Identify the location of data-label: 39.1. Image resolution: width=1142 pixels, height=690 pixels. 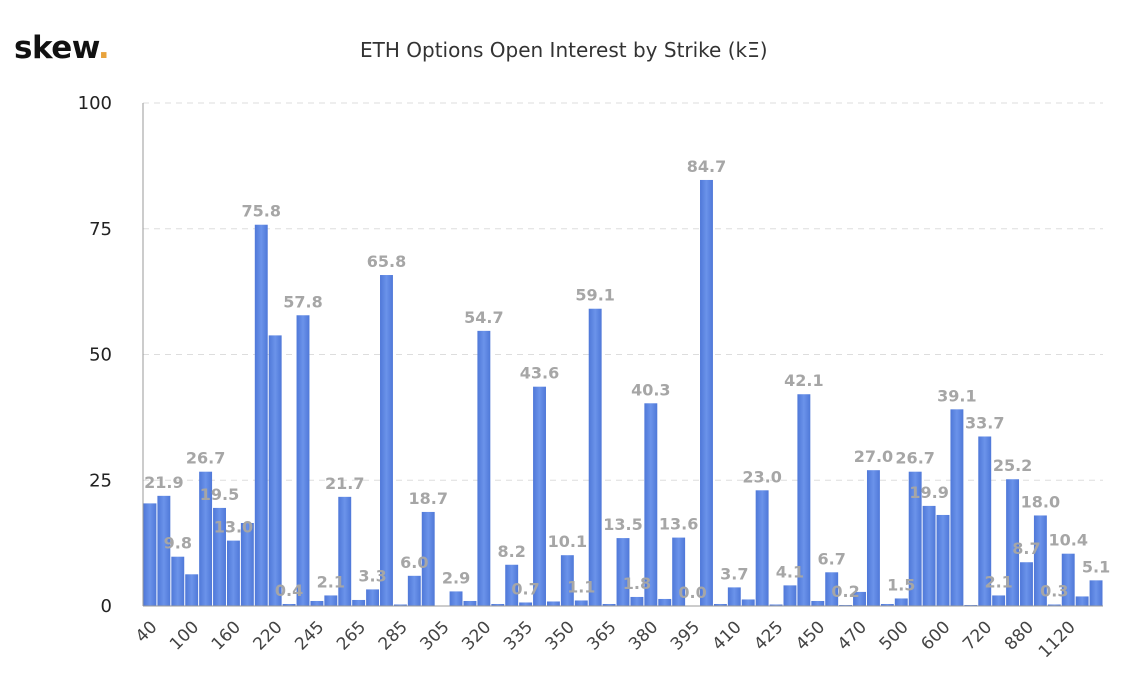
(956, 395).